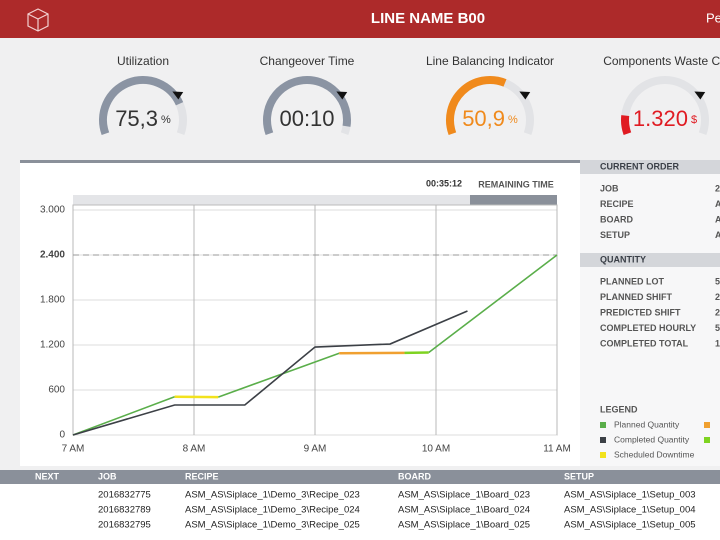 Image resolution: width=720 pixels, height=540 pixels. What do you see at coordinates (124, 510) in the screenshot?
I see `table-cell: 2016832789` at bounding box center [124, 510].